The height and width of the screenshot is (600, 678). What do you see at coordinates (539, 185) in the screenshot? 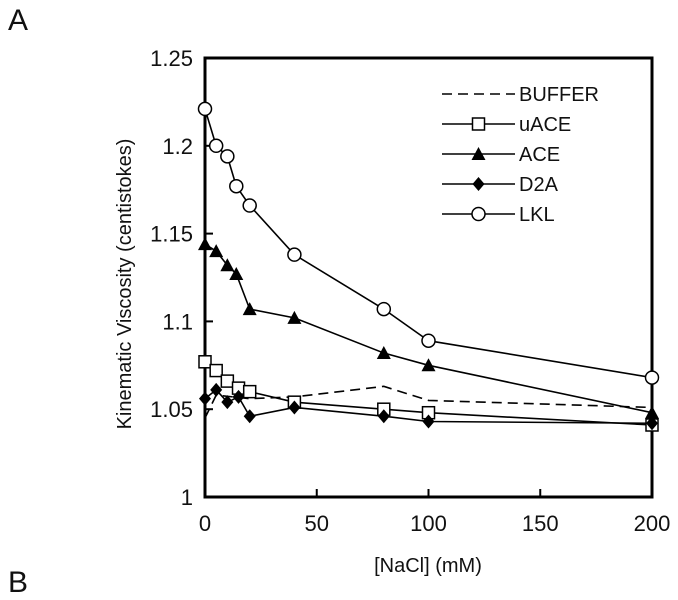
I see `legend-label-d2a: D2A` at bounding box center [539, 185].